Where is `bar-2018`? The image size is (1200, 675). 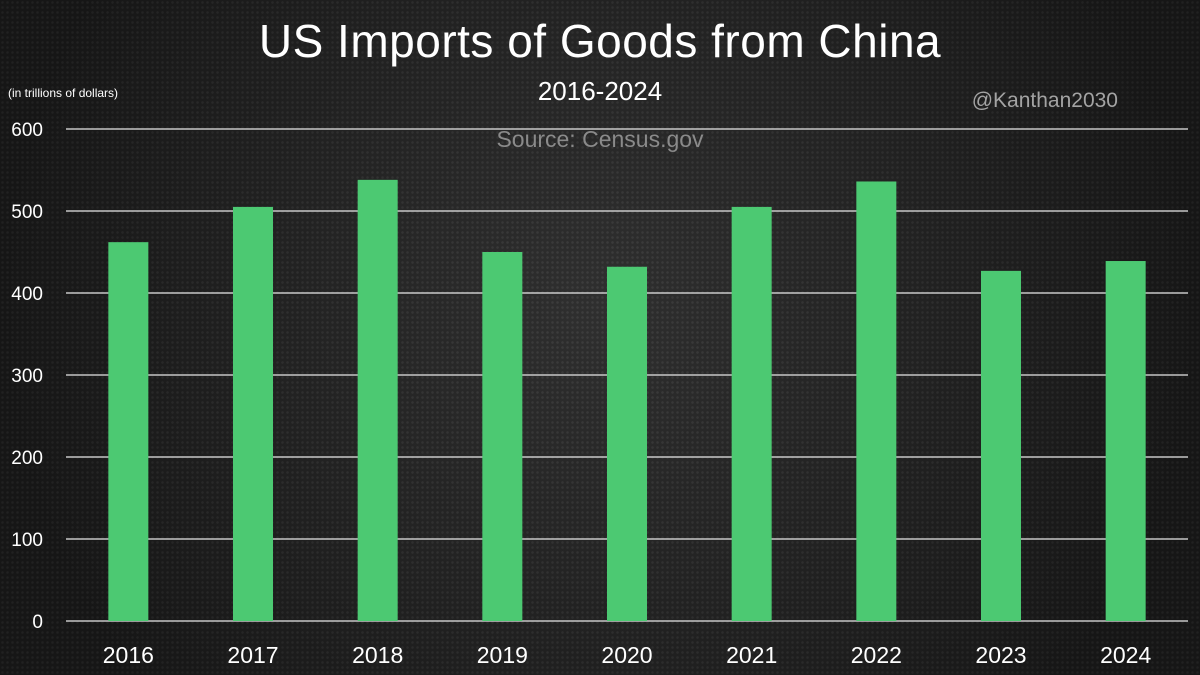 bar-2018 is located at coordinates (377, 400).